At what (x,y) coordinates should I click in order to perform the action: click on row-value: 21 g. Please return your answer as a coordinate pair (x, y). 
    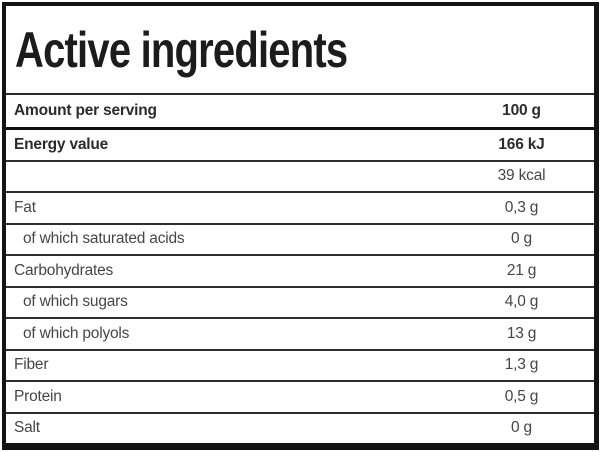
    Looking at the image, I should click on (521, 270).